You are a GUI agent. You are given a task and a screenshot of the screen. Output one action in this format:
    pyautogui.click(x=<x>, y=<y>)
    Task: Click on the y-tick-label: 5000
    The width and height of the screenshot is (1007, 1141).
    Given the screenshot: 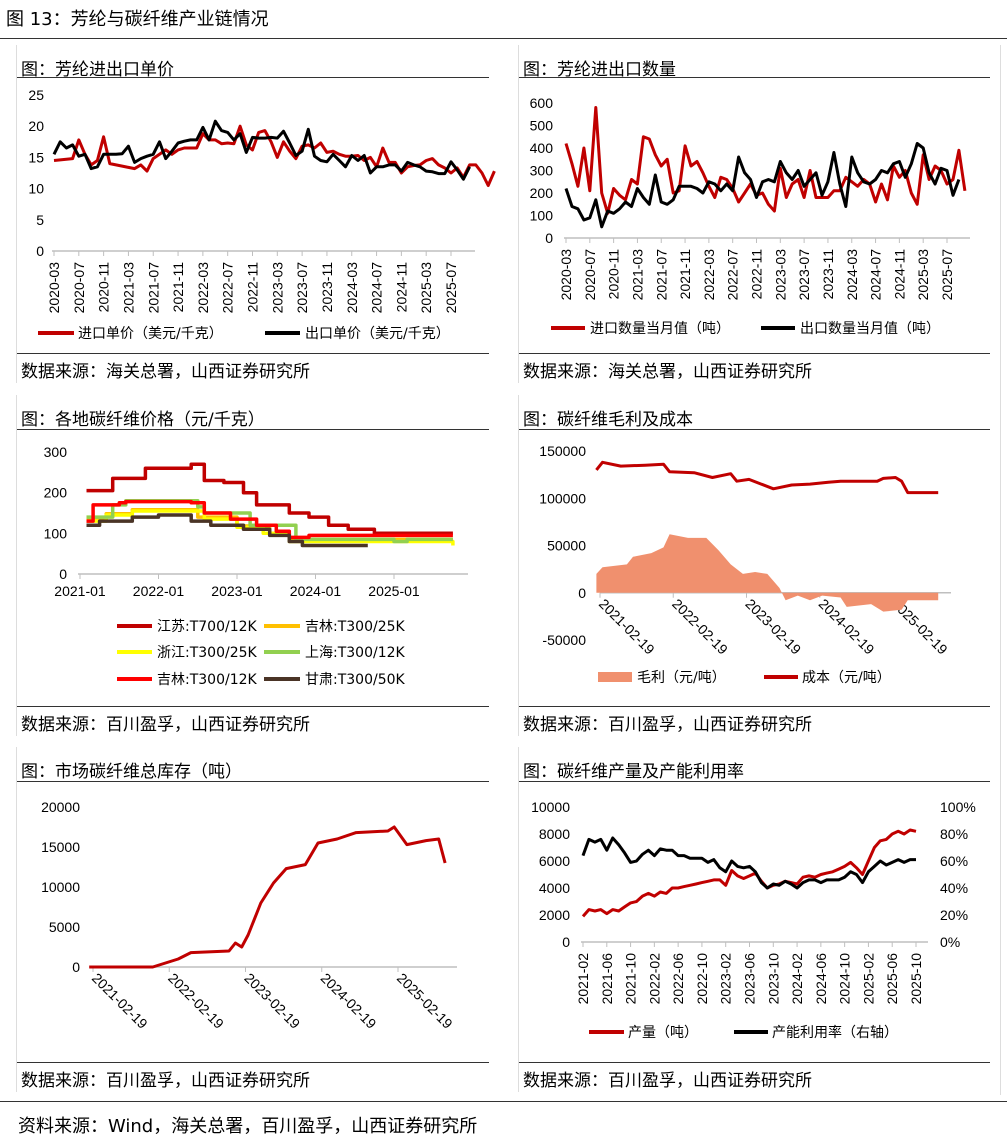 What is the action you would take?
    pyautogui.click(x=64, y=927)
    